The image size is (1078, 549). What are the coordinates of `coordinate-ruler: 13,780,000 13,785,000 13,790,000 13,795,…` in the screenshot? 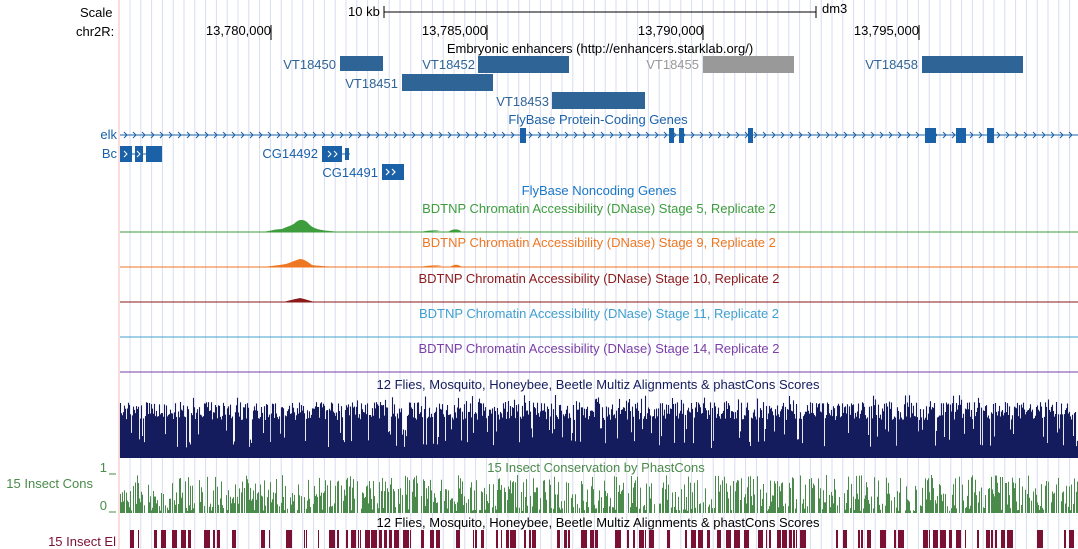 It's located at (563, 31).